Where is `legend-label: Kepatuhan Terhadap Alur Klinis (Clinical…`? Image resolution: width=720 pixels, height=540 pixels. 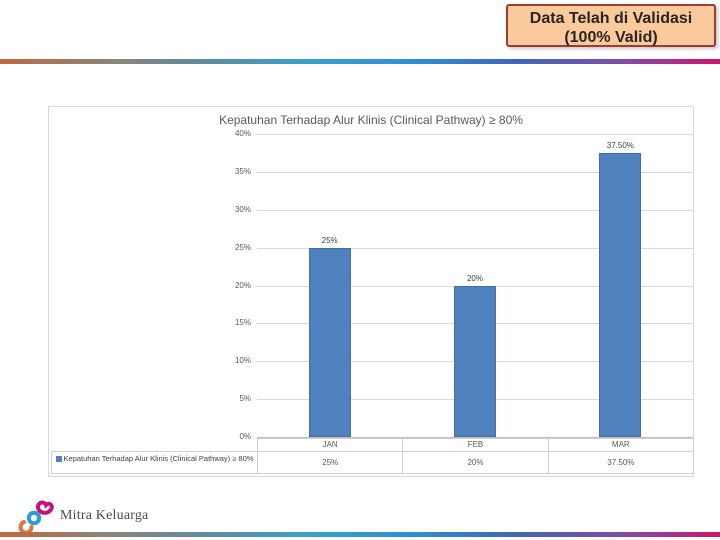
legend-label: Kepatuhan Terhadap Alur Klinis (Clinical… is located at coordinates (158, 458).